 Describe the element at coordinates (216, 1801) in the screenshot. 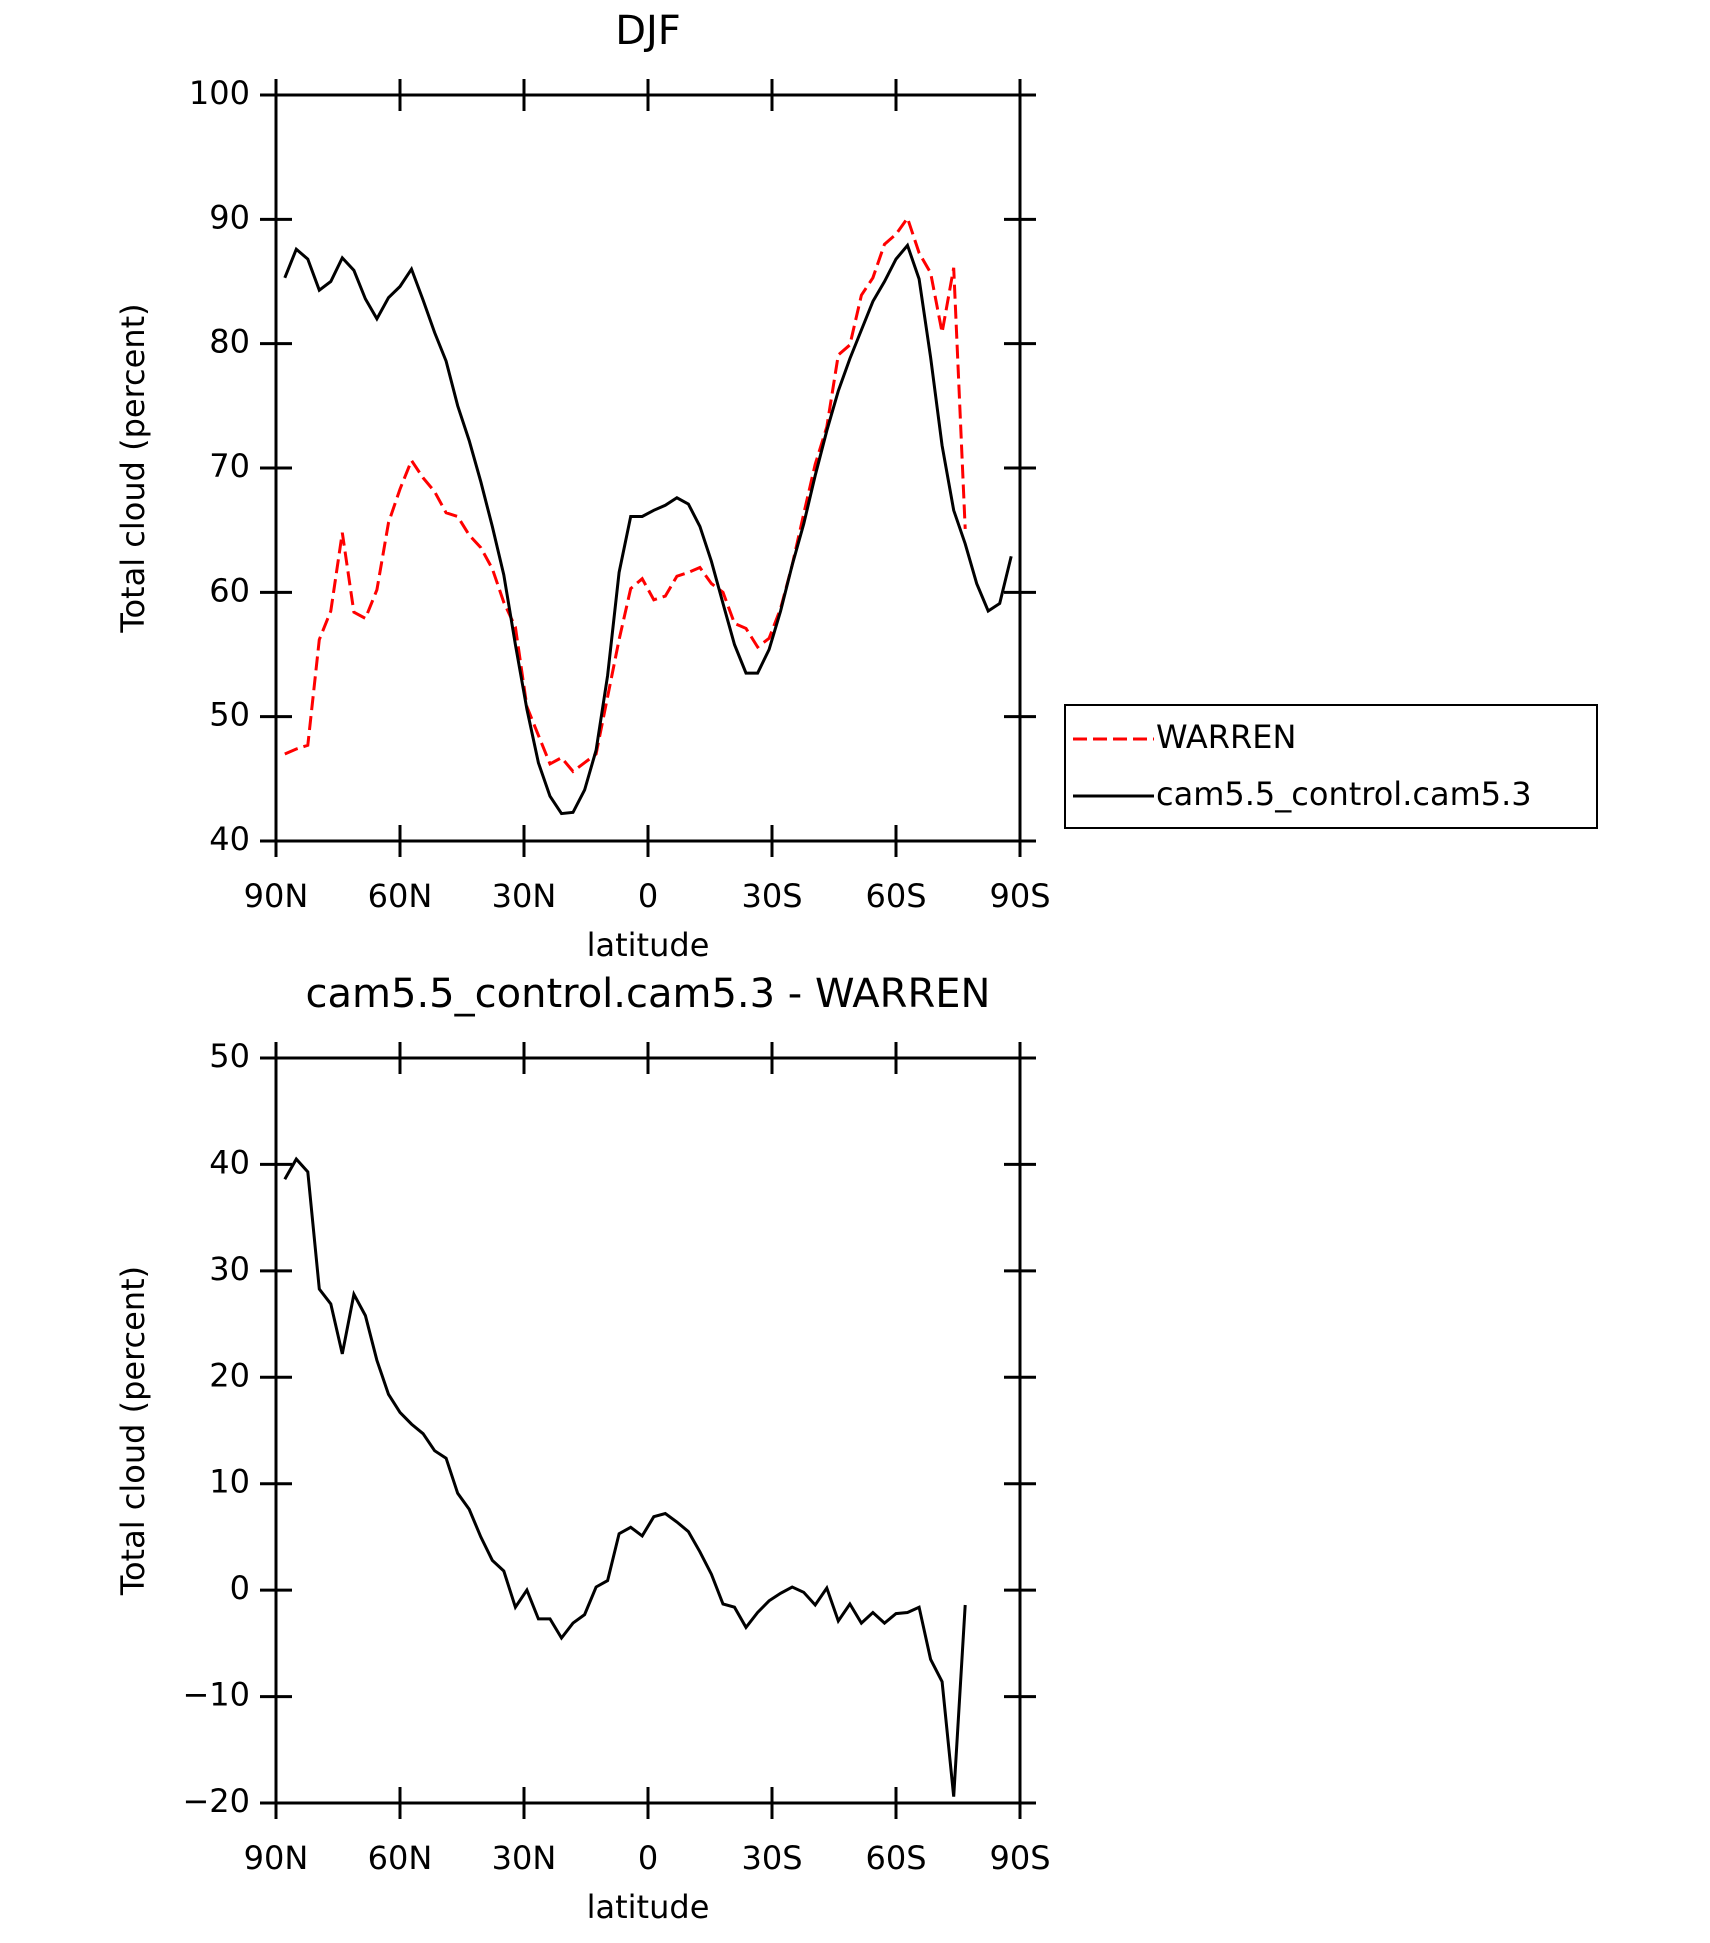

I see `y-tick-label: −20` at that location.